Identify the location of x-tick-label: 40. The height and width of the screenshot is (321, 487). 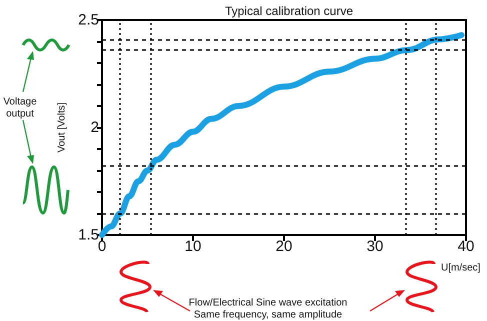
(466, 246).